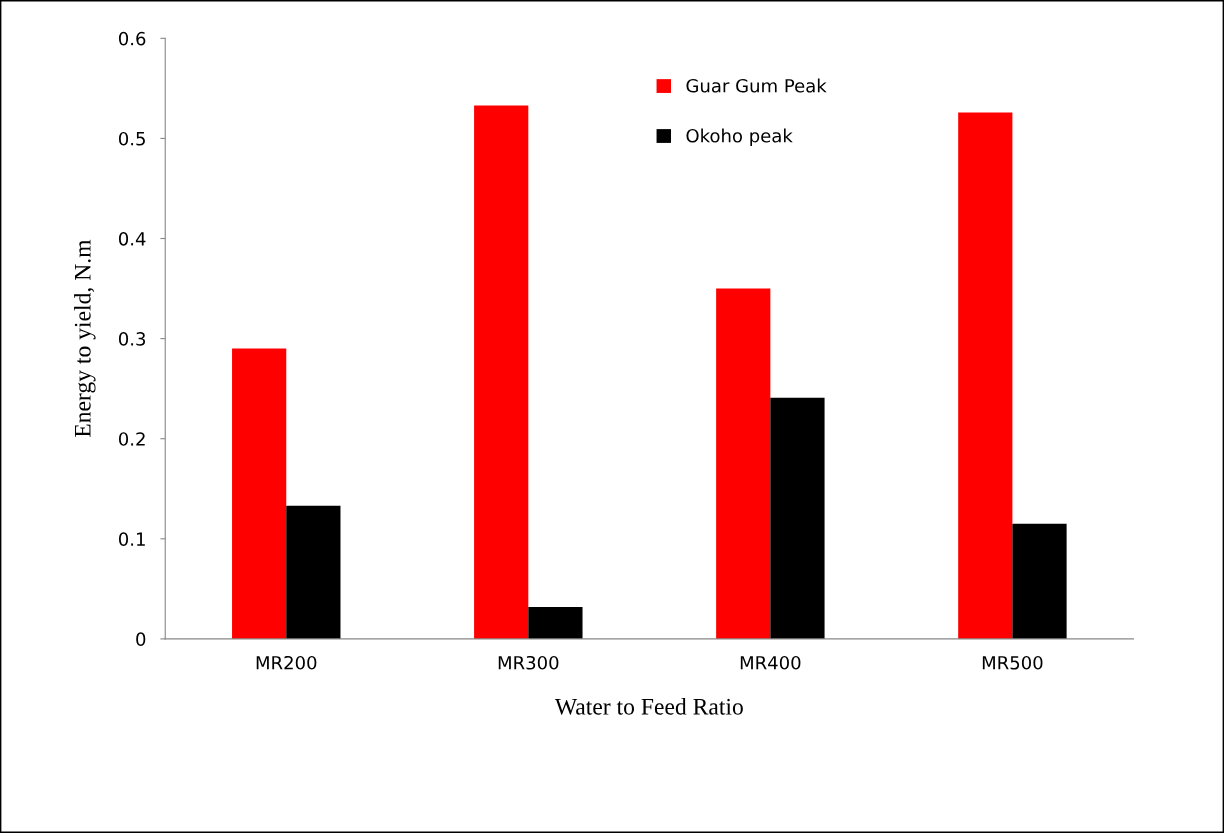  What do you see at coordinates (131, 539) in the screenshot?
I see `y-tick-label: 0.1` at bounding box center [131, 539].